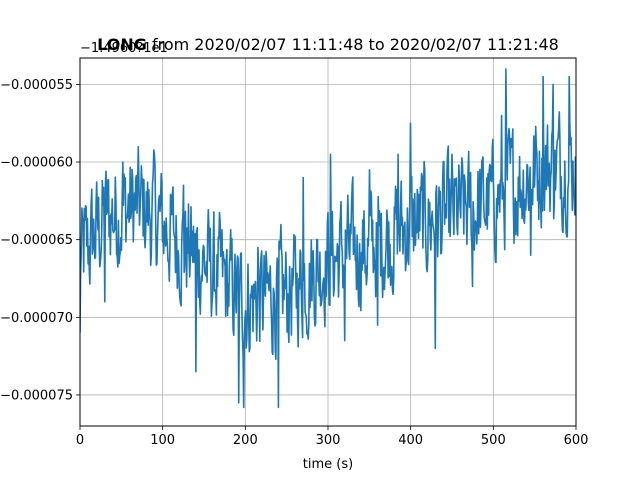 This screenshot has height=480, width=640. Describe the element at coordinates (410, 440) in the screenshot. I see `x-tick-label: 400` at that location.